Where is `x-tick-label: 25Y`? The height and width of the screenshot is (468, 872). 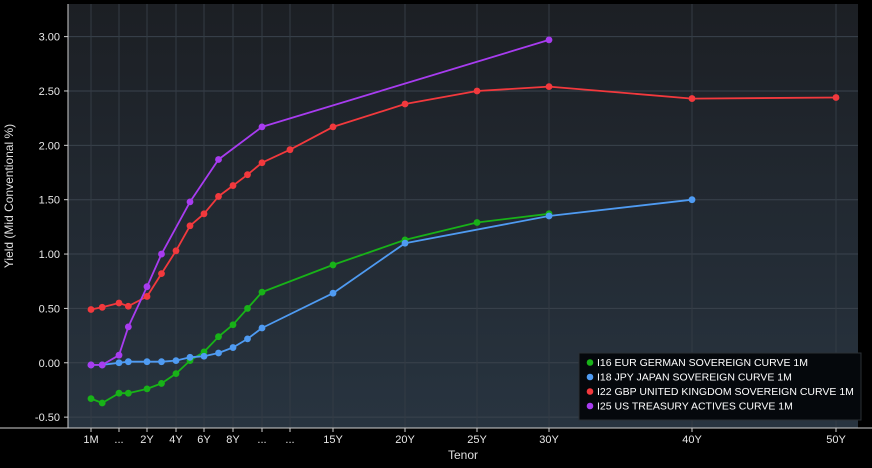 x-tick-label: 25Y is located at coordinates (477, 440).